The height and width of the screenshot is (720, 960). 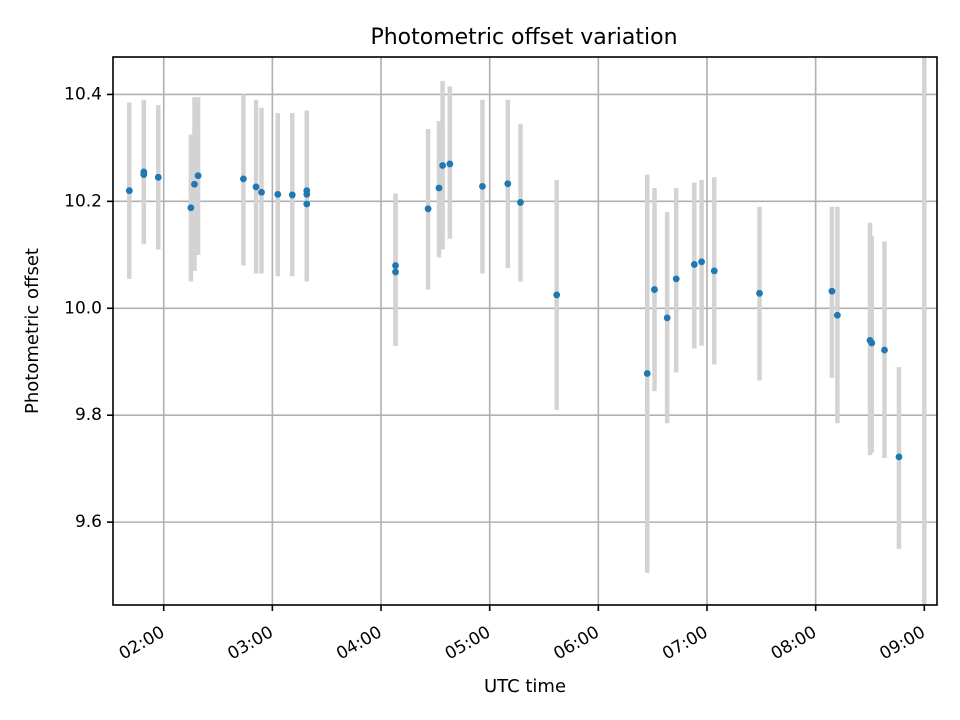 What do you see at coordinates (88, 522) in the screenshot?
I see `y-tick-label: 9.6` at bounding box center [88, 522].